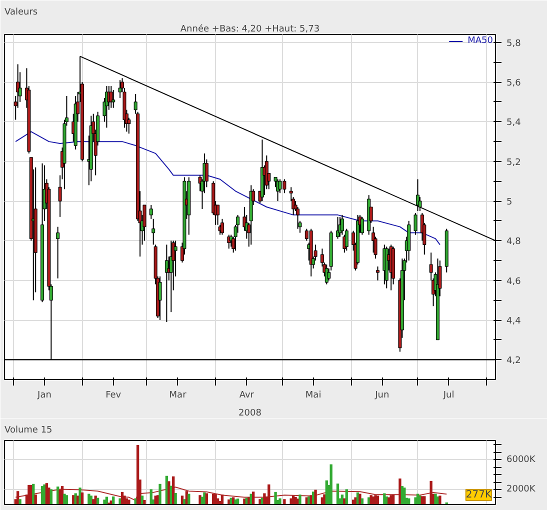 This screenshot has height=510, width=547. Describe the element at coordinates (178, 395) in the screenshot. I see `x-tick-label: Mar` at that location.